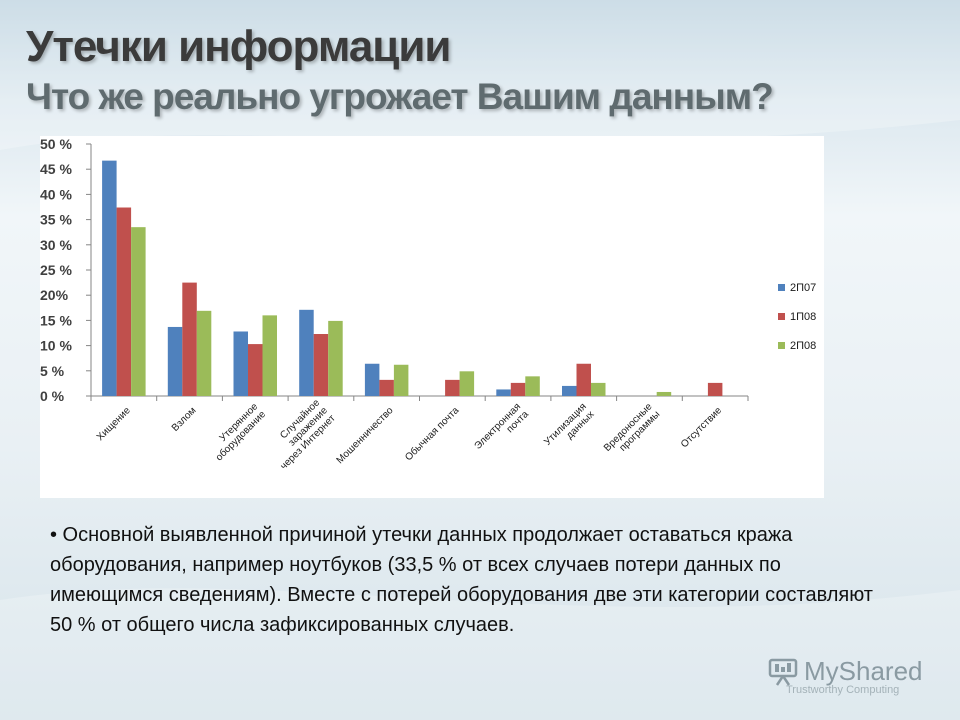 The height and width of the screenshot is (720, 960). I want to click on legend-label: 2П07, so click(803, 288).